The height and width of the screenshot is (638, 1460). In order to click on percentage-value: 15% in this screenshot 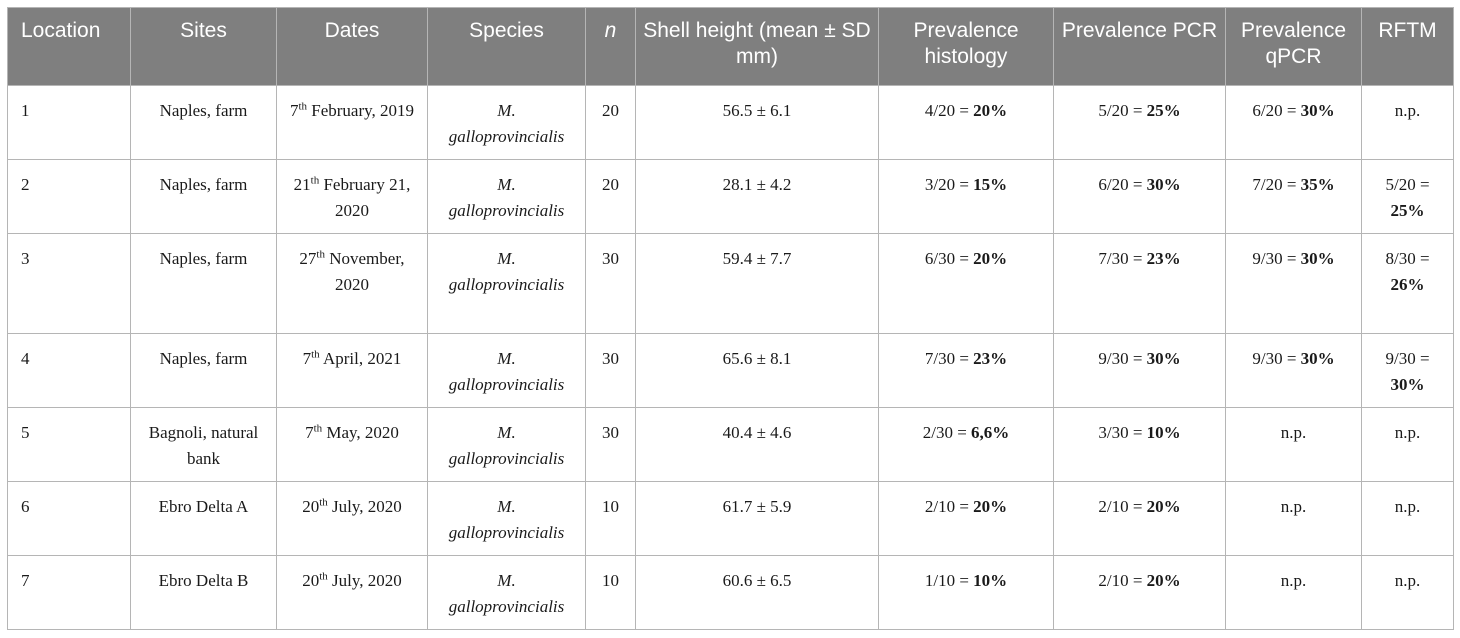, I will do `click(990, 184)`.